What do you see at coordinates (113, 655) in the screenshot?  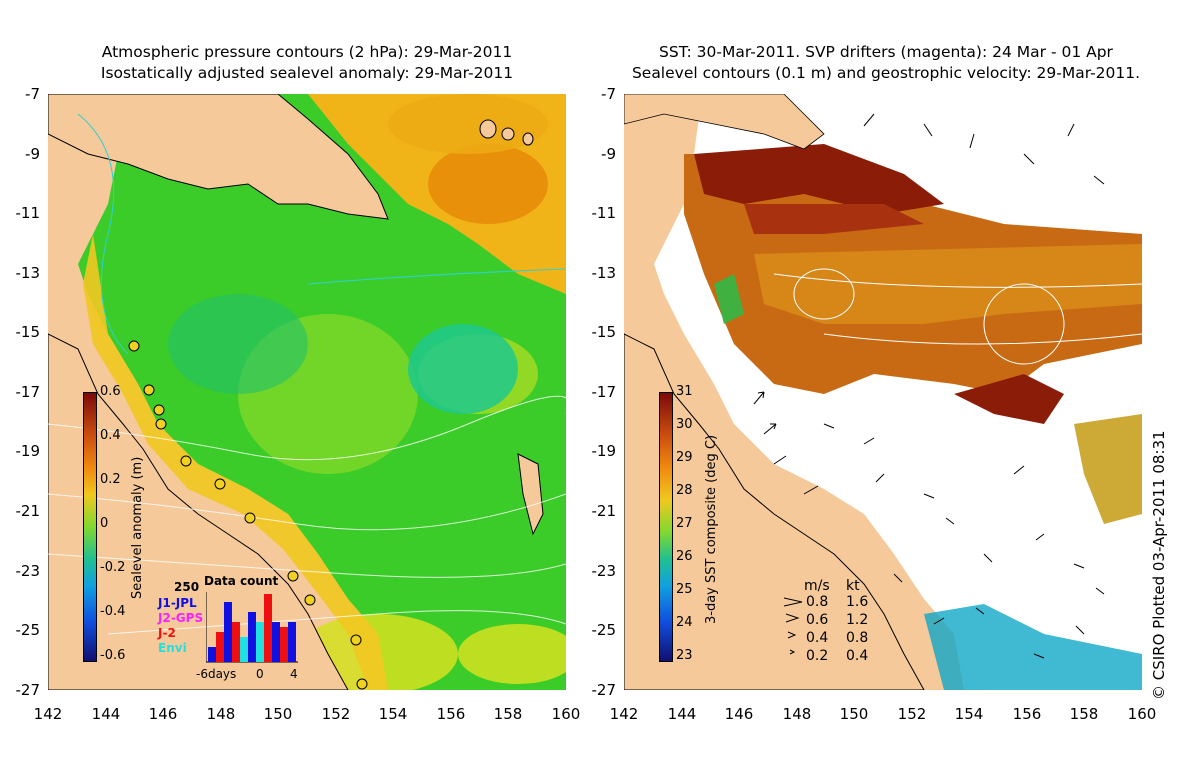 I see `sla-colorbar-tick: -0.6` at bounding box center [113, 655].